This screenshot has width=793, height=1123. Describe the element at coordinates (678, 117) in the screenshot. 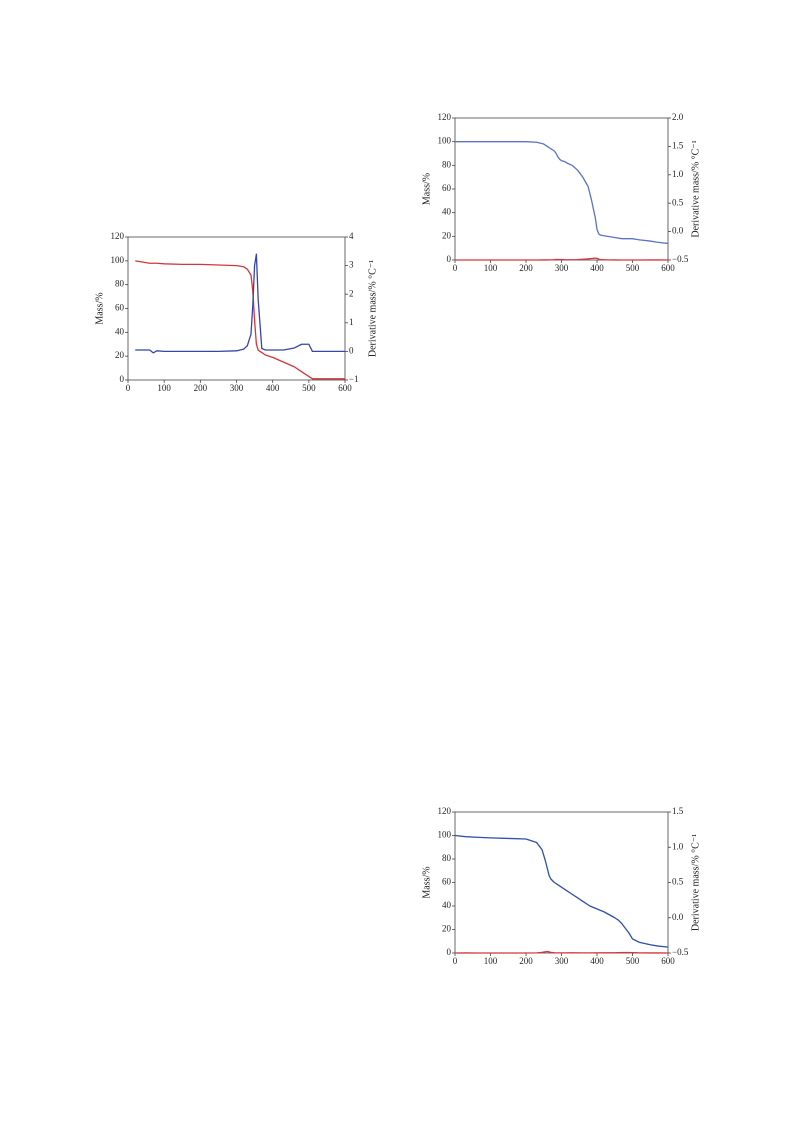

I see `y2-tick-label: 2.0` at that location.